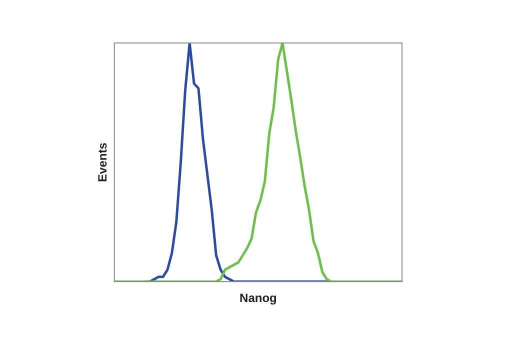  What do you see at coordinates (258, 298) in the screenshot?
I see `x-axis-title: Nanog` at bounding box center [258, 298].